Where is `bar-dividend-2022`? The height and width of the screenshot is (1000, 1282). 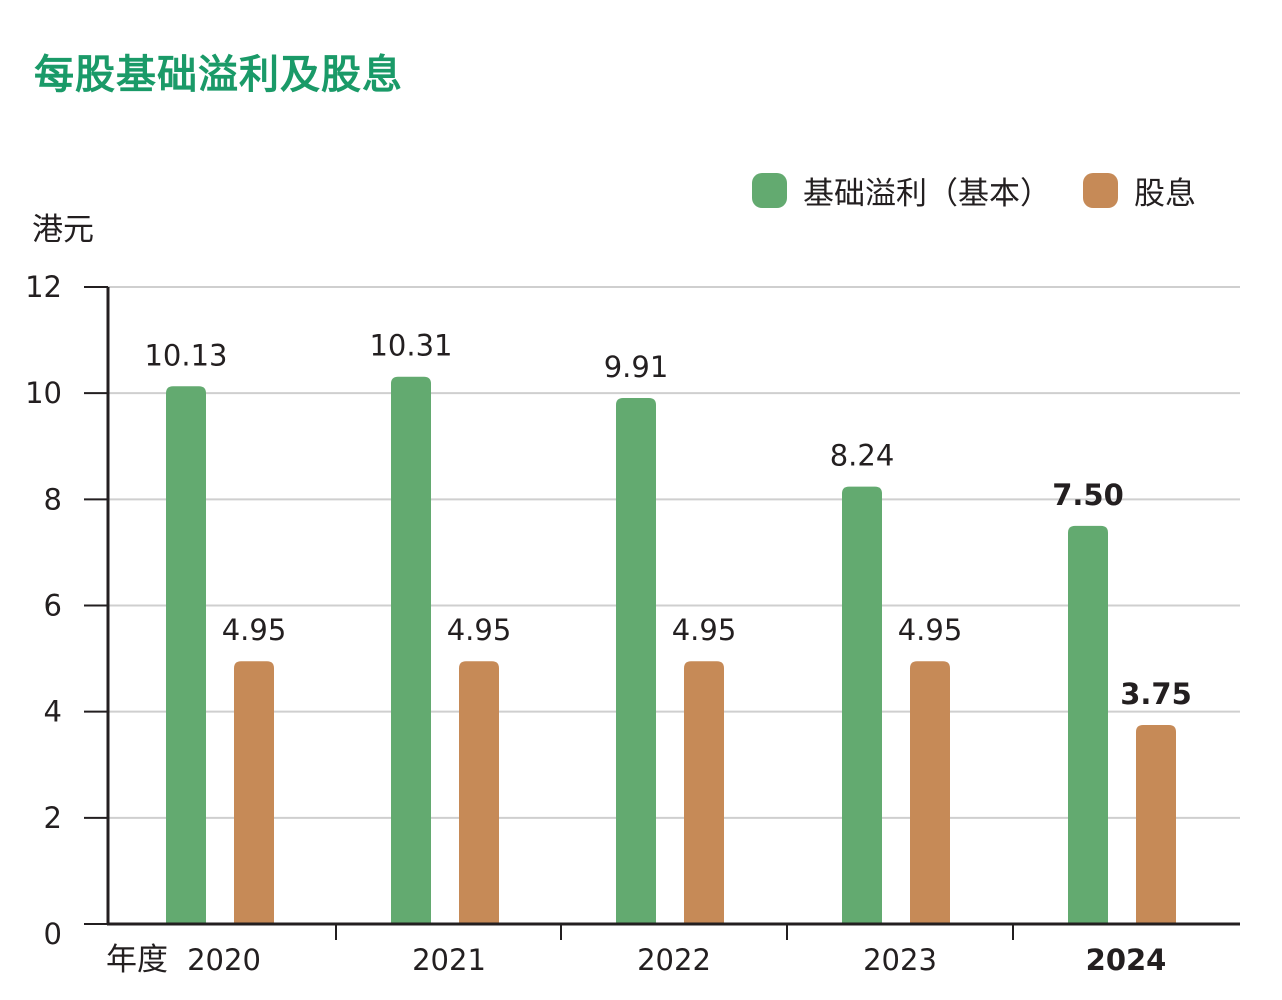 bar-dividend-2022 is located at coordinates (704, 792).